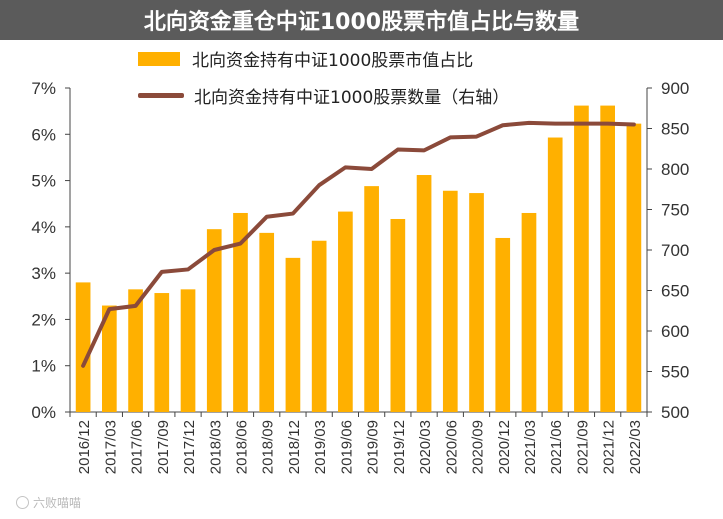 The height and width of the screenshot is (519, 723). Describe the element at coordinates (675, 372) in the screenshot. I see `right-tick-label: 550` at that location.